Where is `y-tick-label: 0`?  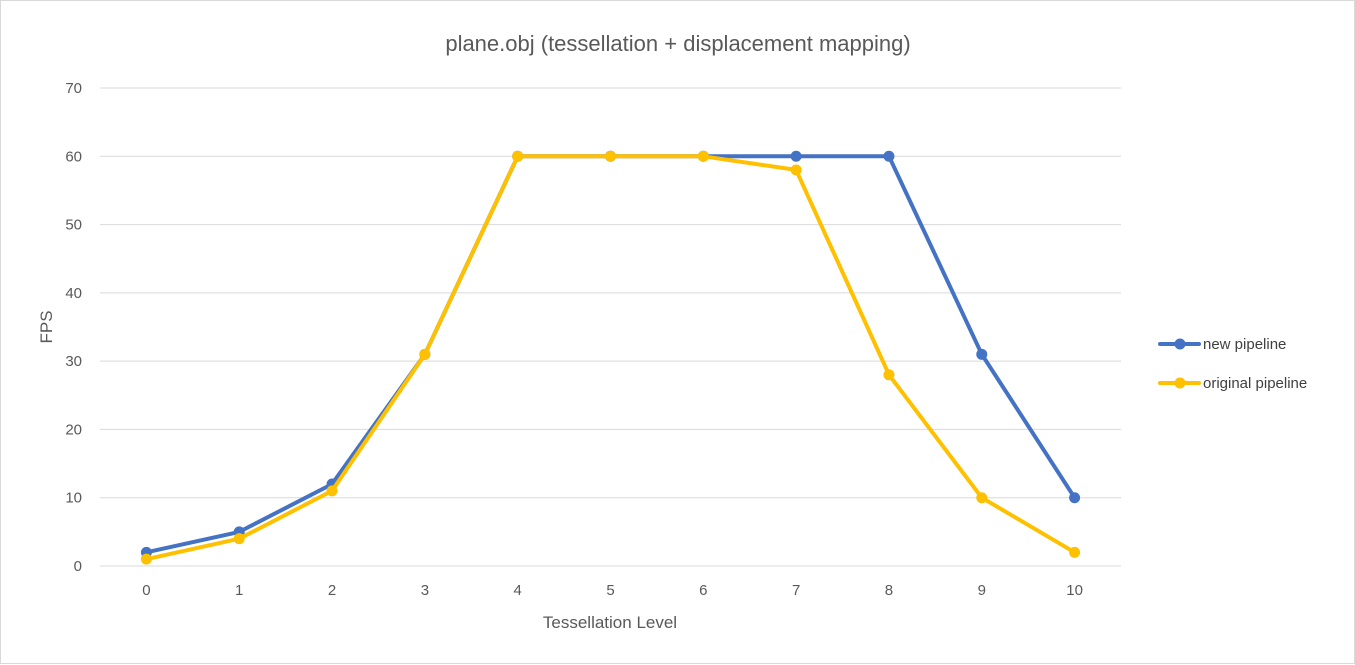
y-tick-label: 0 is located at coordinates (78, 566).